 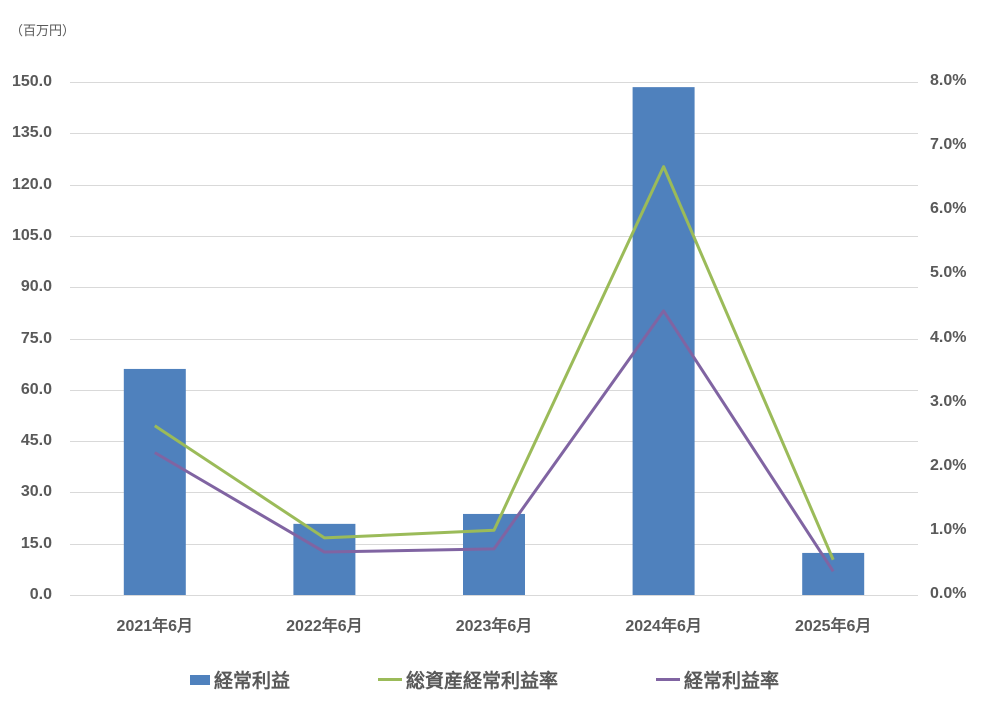 What do you see at coordinates (31, 235) in the screenshot?
I see `y-left-tick-label: 105.0` at bounding box center [31, 235].